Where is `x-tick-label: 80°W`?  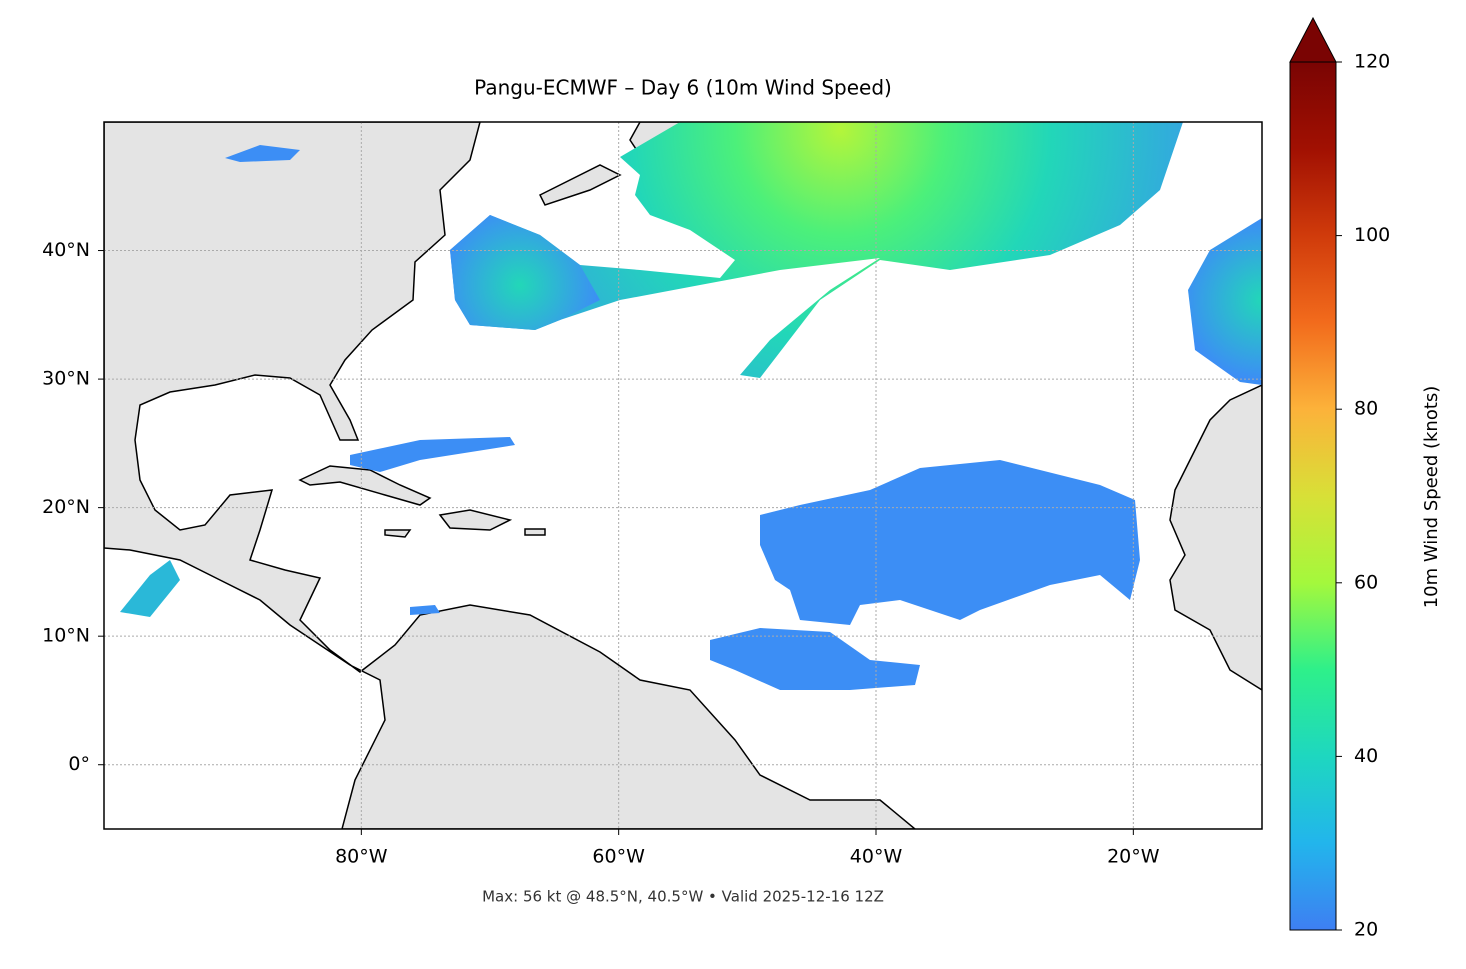
x-tick-label: 80°W is located at coordinates (361, 857).